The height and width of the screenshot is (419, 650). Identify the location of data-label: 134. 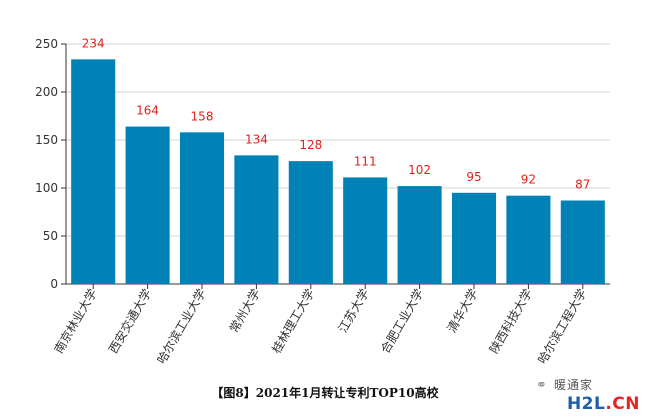
(256, 139).